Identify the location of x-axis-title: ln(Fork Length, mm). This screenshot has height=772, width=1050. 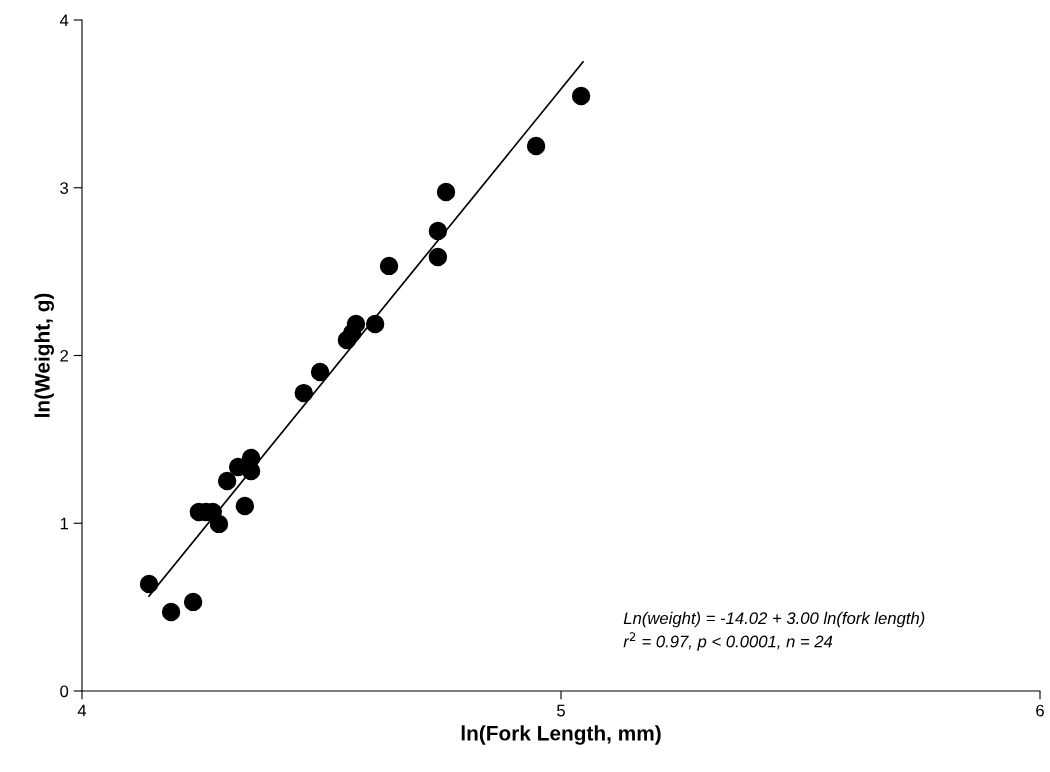
(561, 735).